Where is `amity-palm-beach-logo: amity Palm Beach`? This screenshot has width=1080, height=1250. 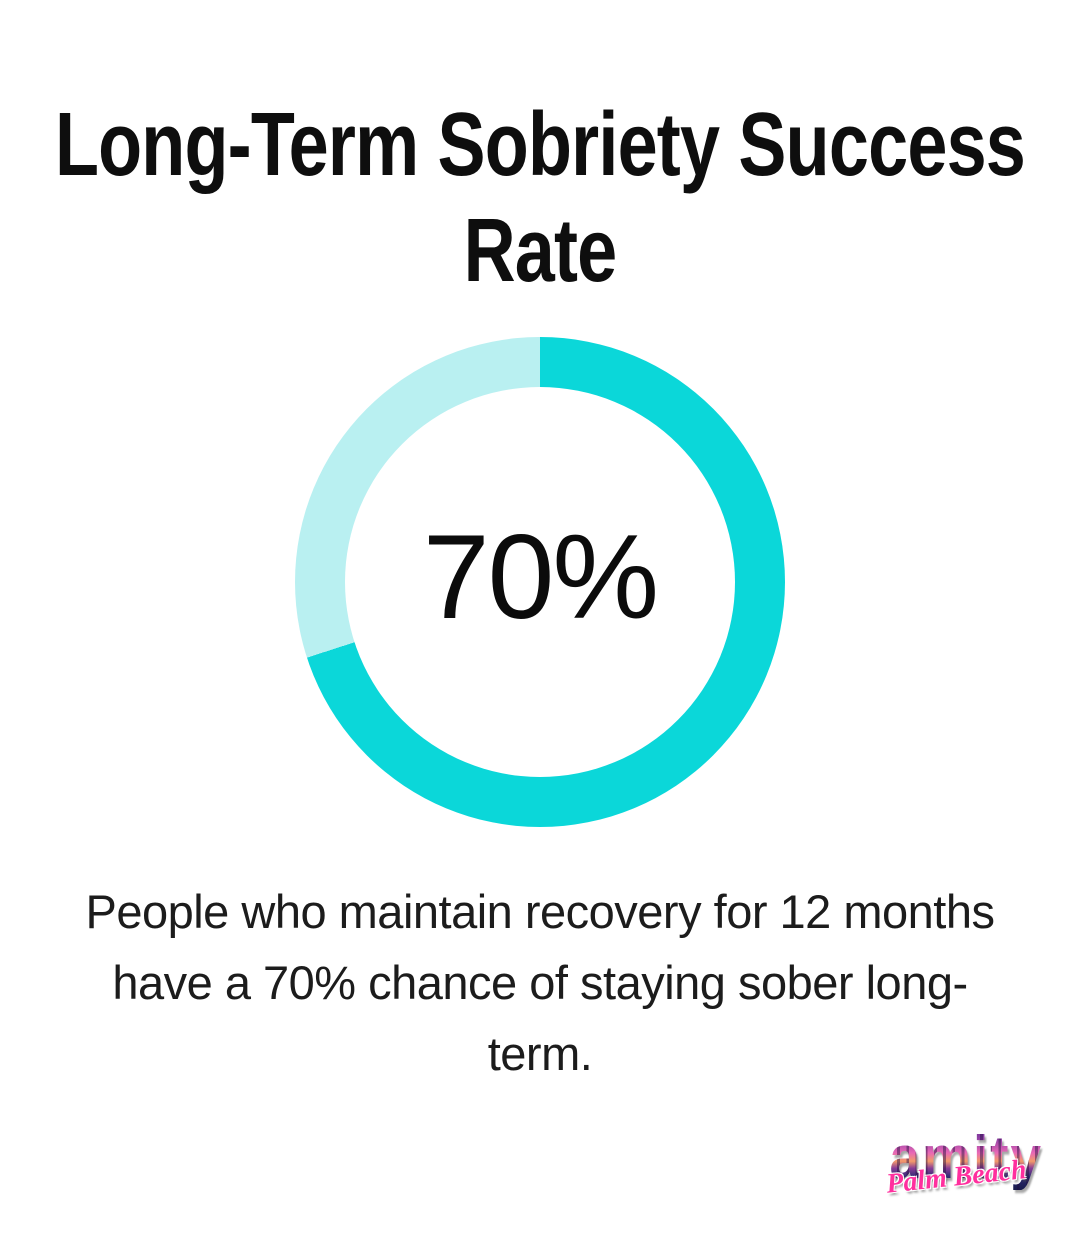 amity-palm-beach-logo: amity Palm Beach is located at coordinates (971, 1175).